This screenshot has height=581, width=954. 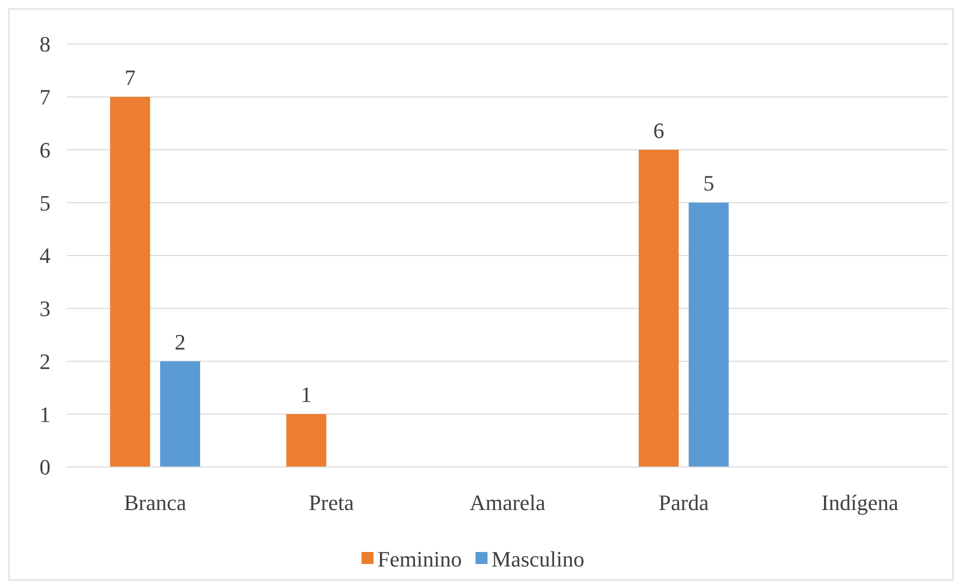 I want to click on y-tick-label: 2, so click(x=45, y=361).